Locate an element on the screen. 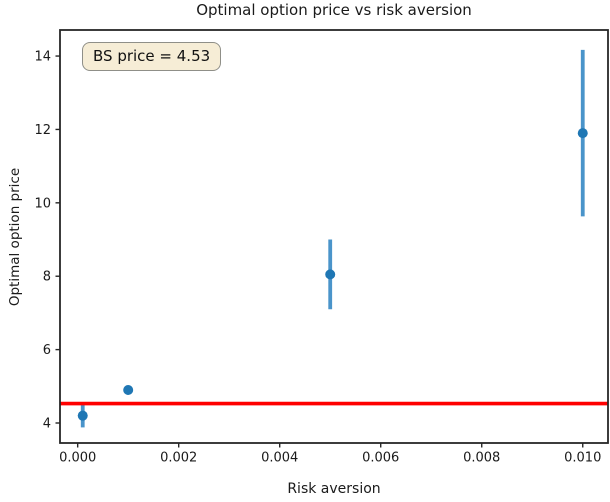 Image resolution: width=610 pixels, height=502 pixels. x-tick-label: 0.010 is located at coordinates (582, 458).